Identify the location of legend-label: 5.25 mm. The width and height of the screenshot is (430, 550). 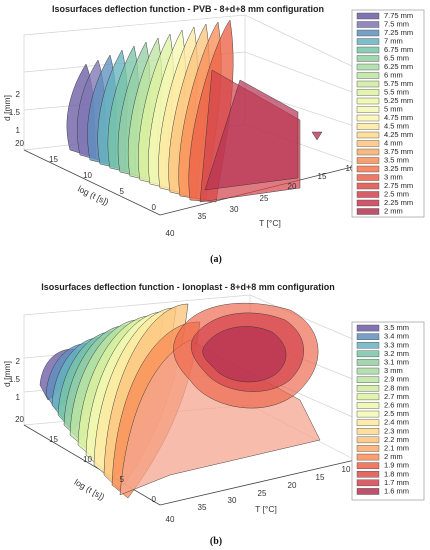
(398, 100).